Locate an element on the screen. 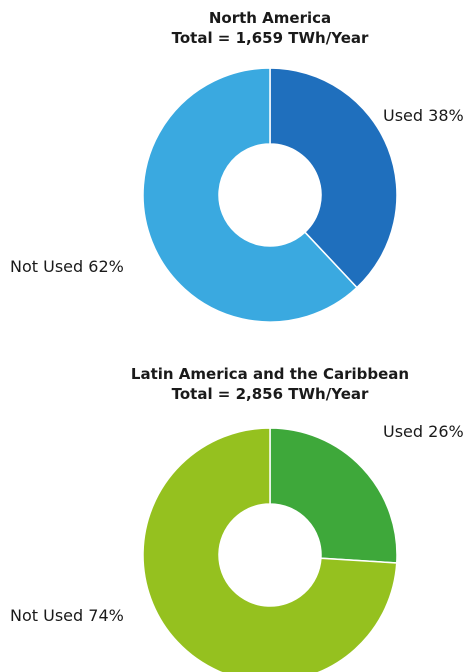 The height and width of the screenshot is (672, 475). slice-label-used-value: 26% is located at coordinates (446, 431).